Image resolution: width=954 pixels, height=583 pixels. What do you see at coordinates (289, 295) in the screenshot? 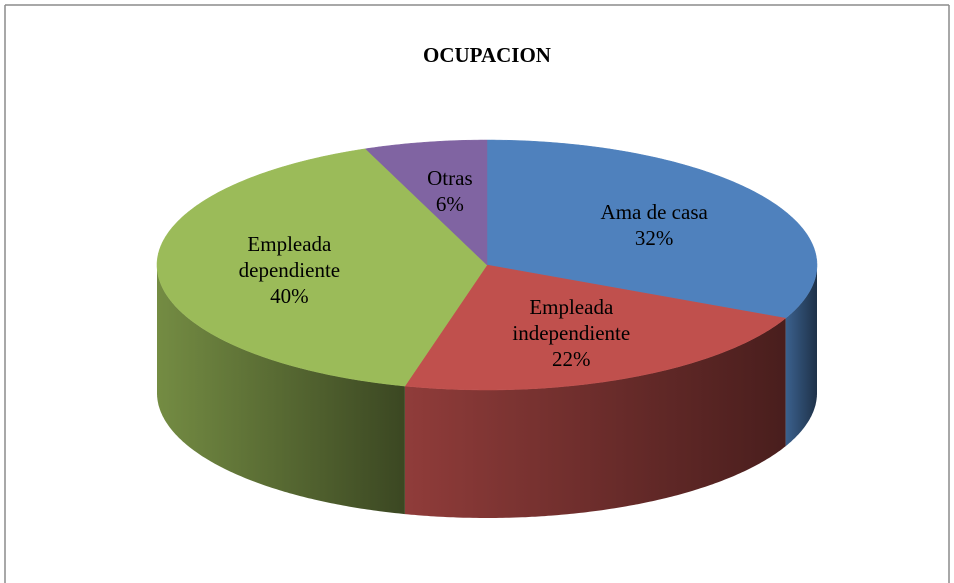
I see `value-label: 40%` at bounding box center [289, 295].